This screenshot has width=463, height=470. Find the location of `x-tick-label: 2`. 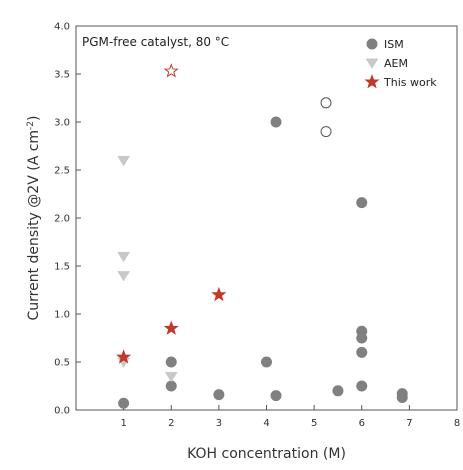

x-tick-label: 2 is located at coordinates (171, 423).